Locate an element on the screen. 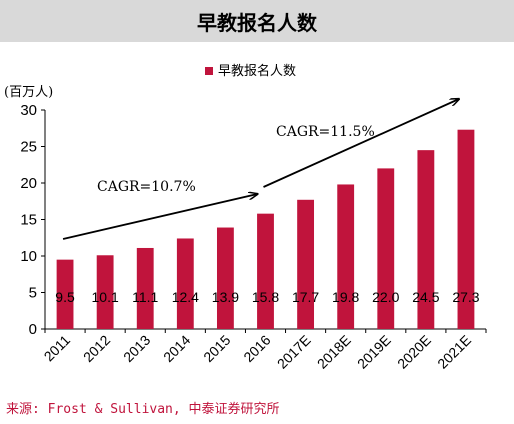 The height and width of the screenshot is (424, 514). data-label-2018E: 19.8 is located at coordinates (345, 297).